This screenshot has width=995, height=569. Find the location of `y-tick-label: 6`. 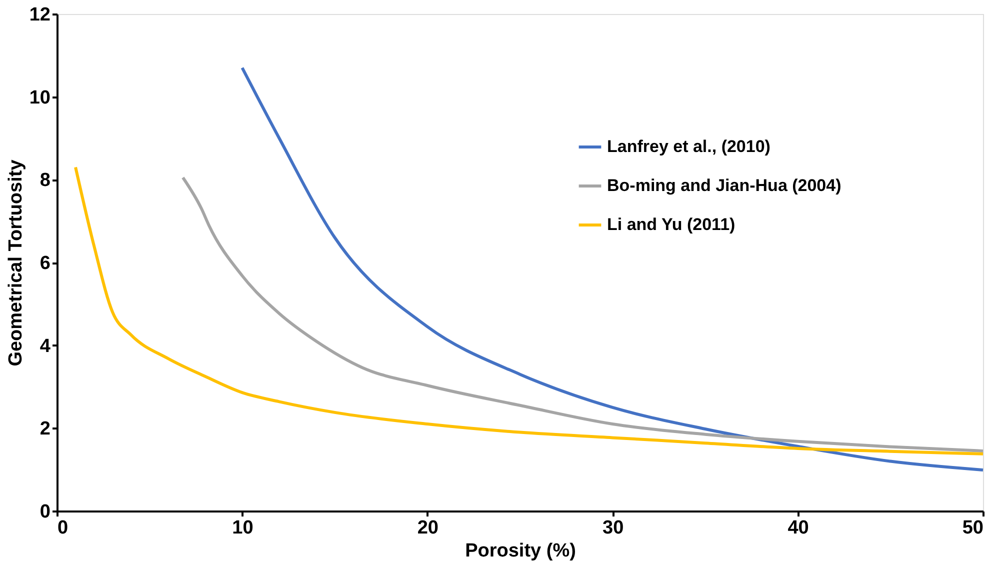

y-tick-label: 6 is located at coordinates (45, 263).